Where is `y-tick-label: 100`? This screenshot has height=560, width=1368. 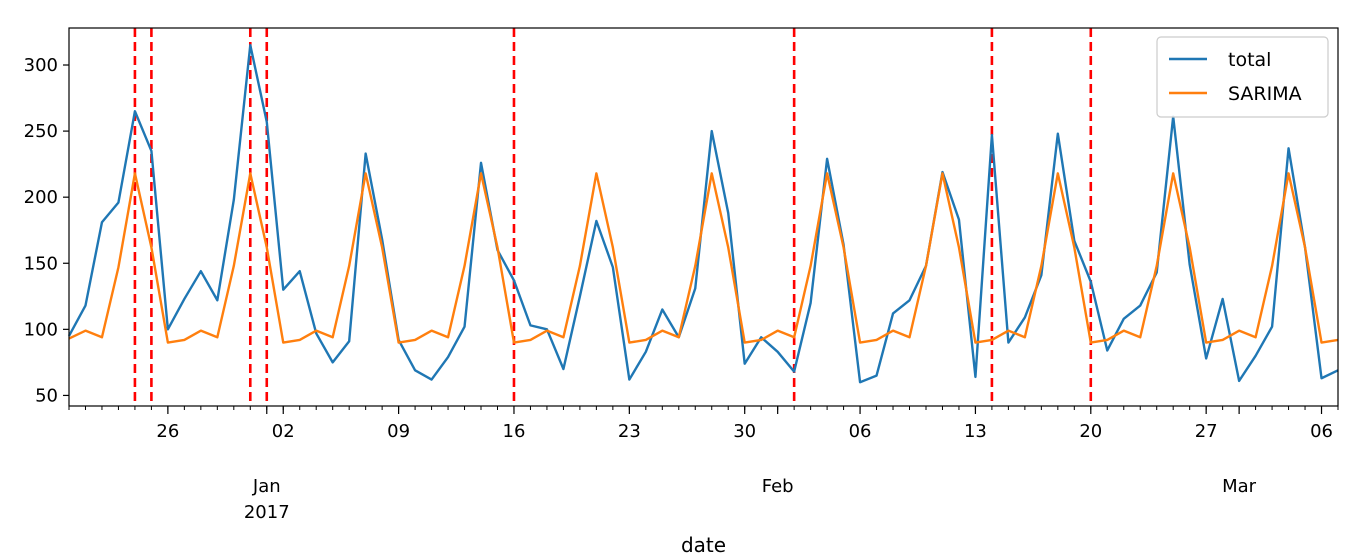 y-tick-label: 100 is located at coordinates (41, 329).